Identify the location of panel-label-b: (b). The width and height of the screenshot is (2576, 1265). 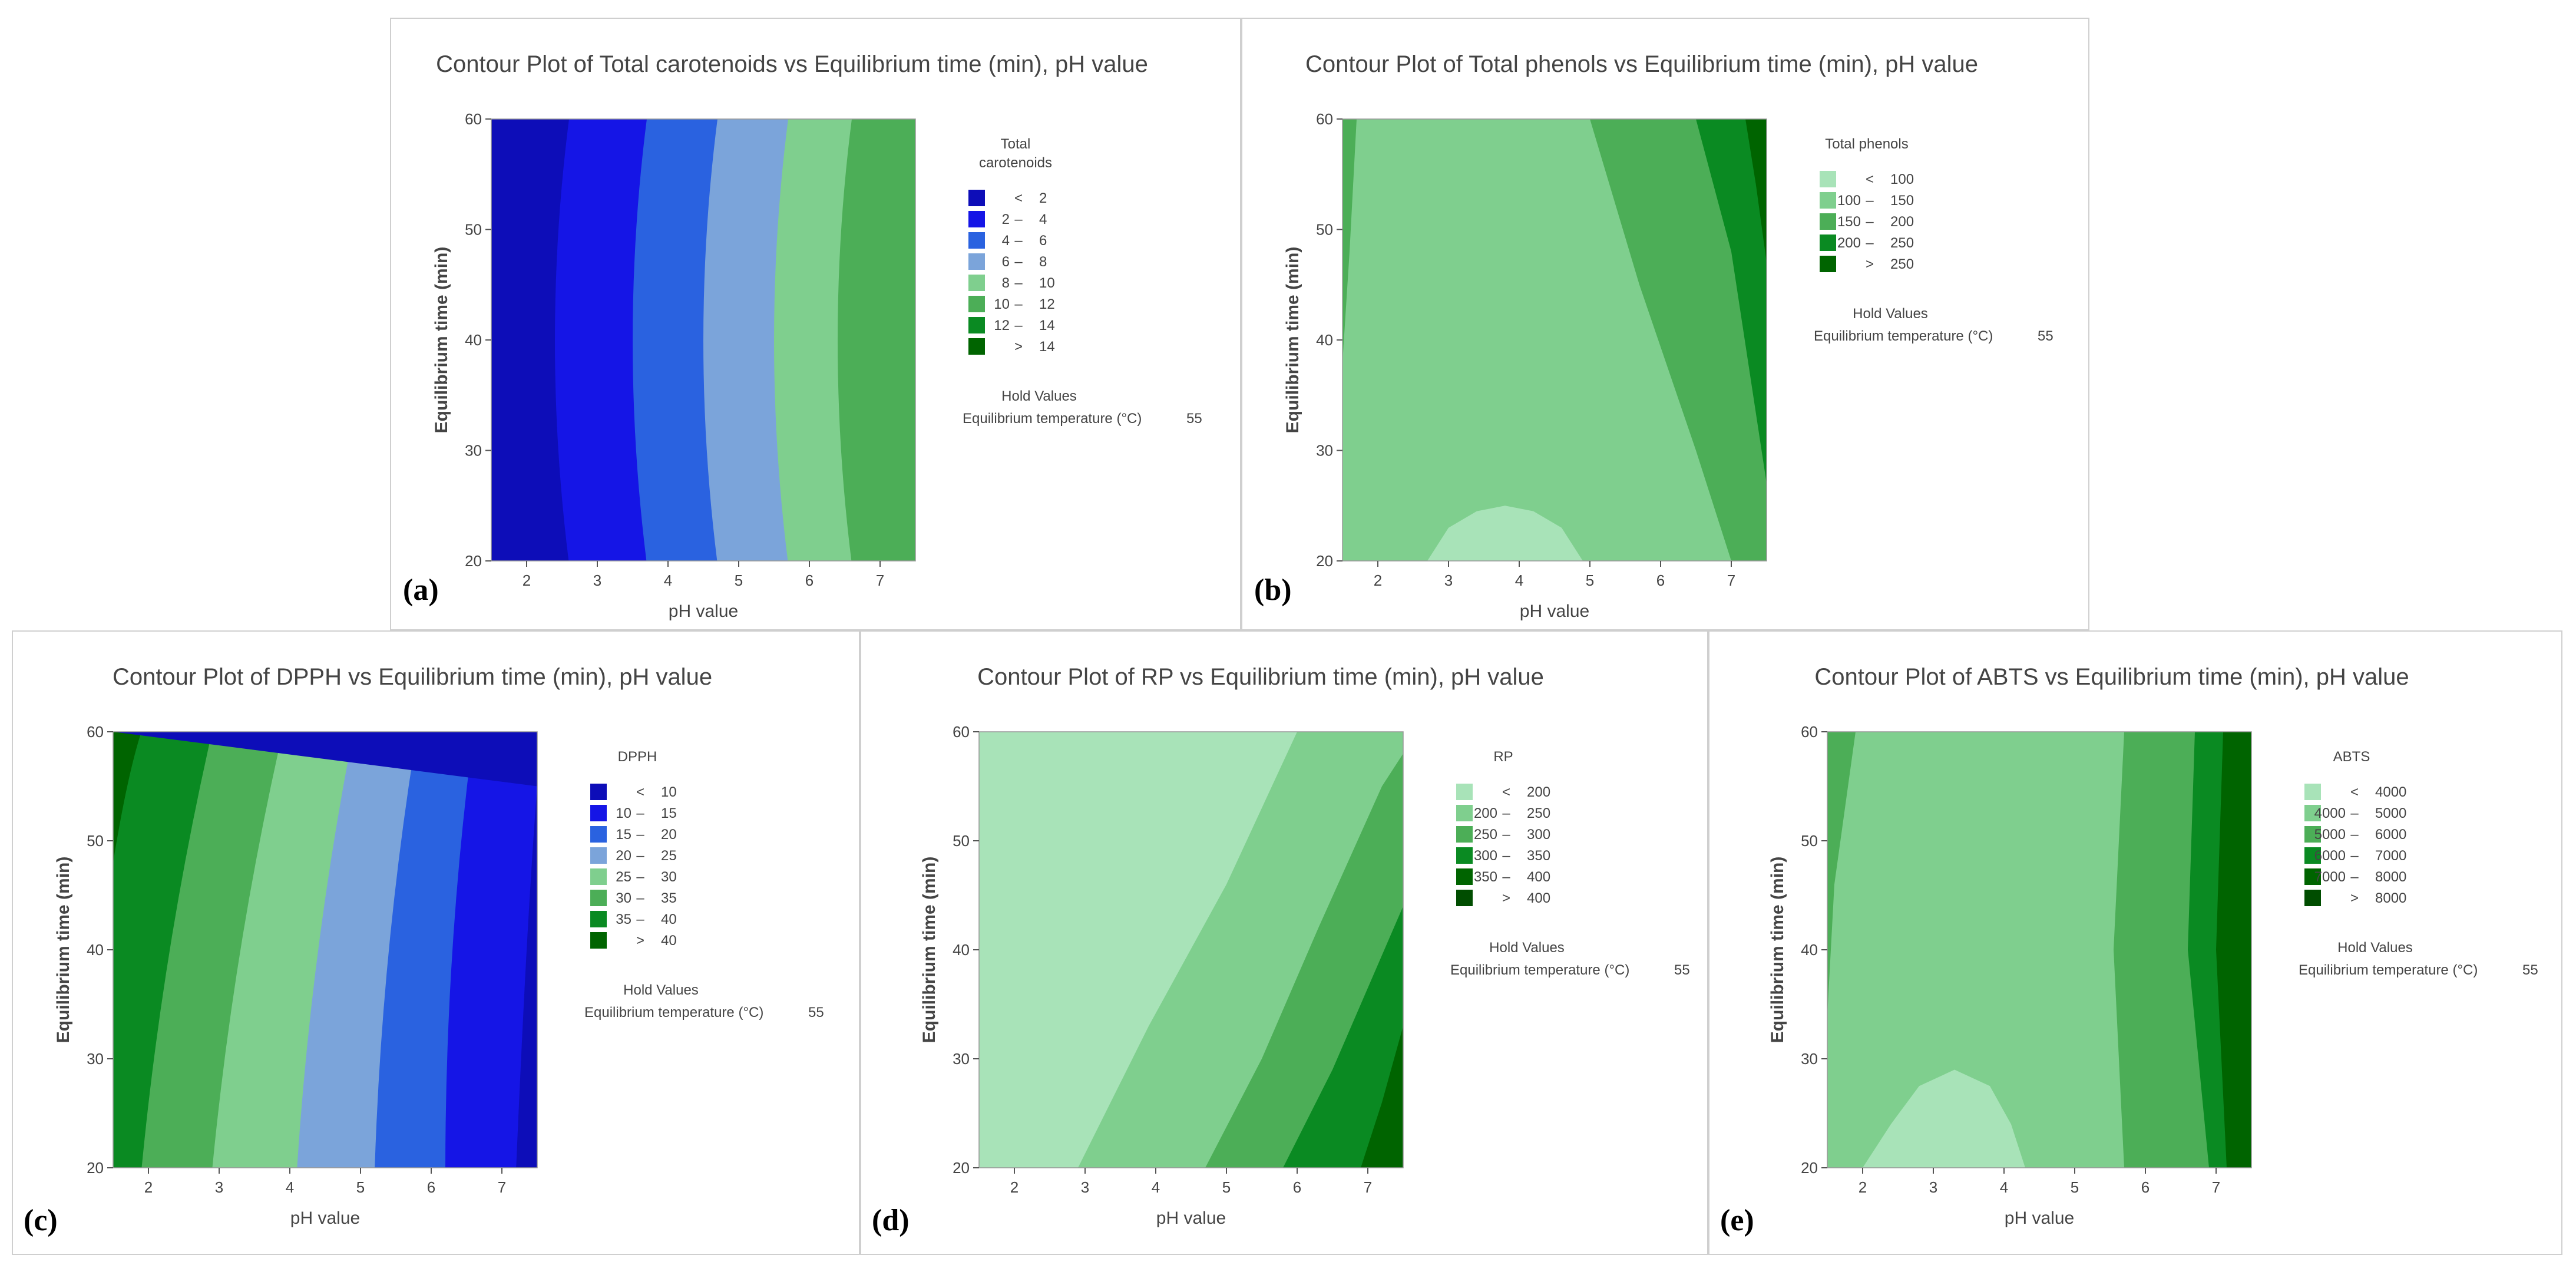
(1273, 590).